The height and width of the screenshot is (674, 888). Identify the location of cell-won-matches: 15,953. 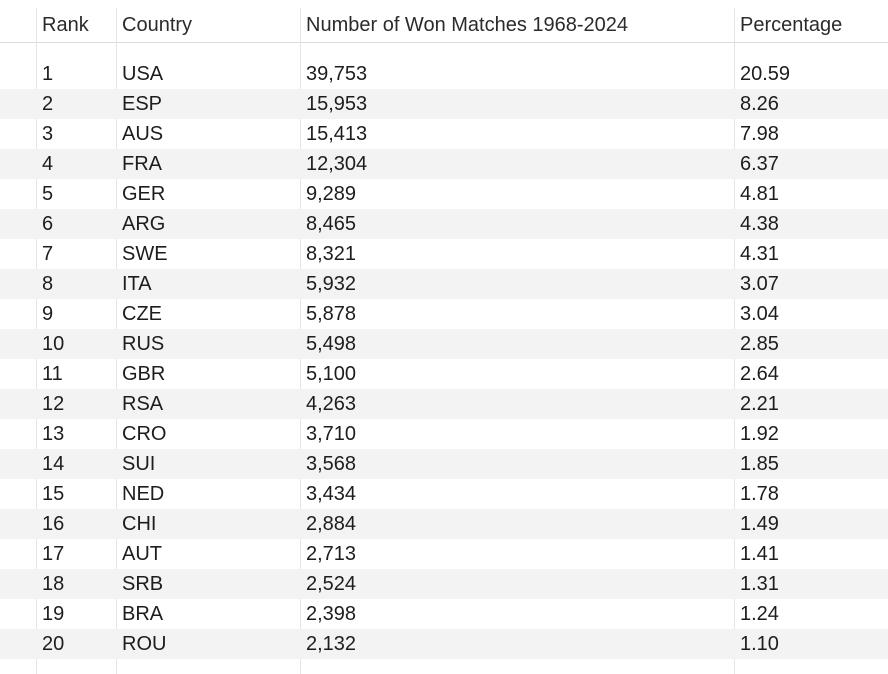
(337, 104).